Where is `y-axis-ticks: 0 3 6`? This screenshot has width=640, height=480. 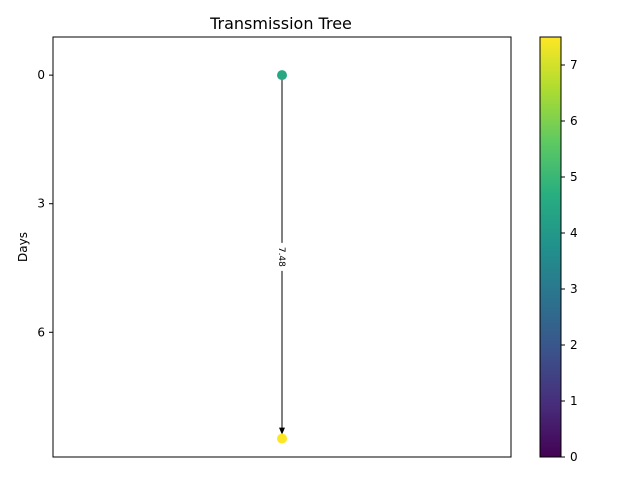
y-axis-ticks: 0 3 6 is located at coordinates (45, 203).